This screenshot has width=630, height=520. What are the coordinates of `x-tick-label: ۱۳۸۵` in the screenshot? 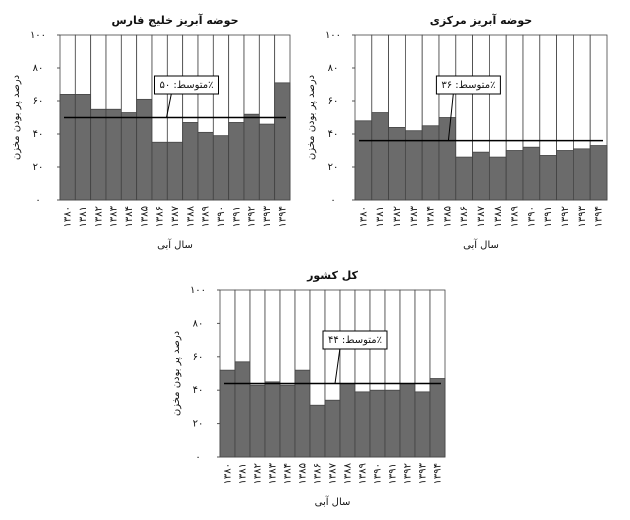 It's located at (447, 216).